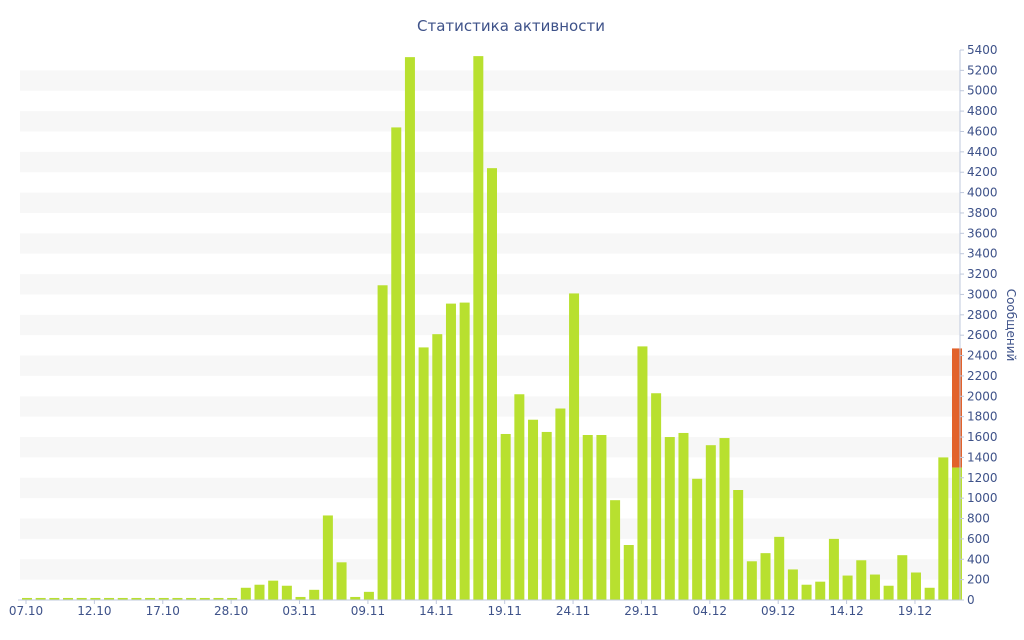 The image size is (1024, 640). What do you see at coordinates (26, 611) in the screenshot?
I see `x-tick-label: 07.10` at bounding box center [26, 611].